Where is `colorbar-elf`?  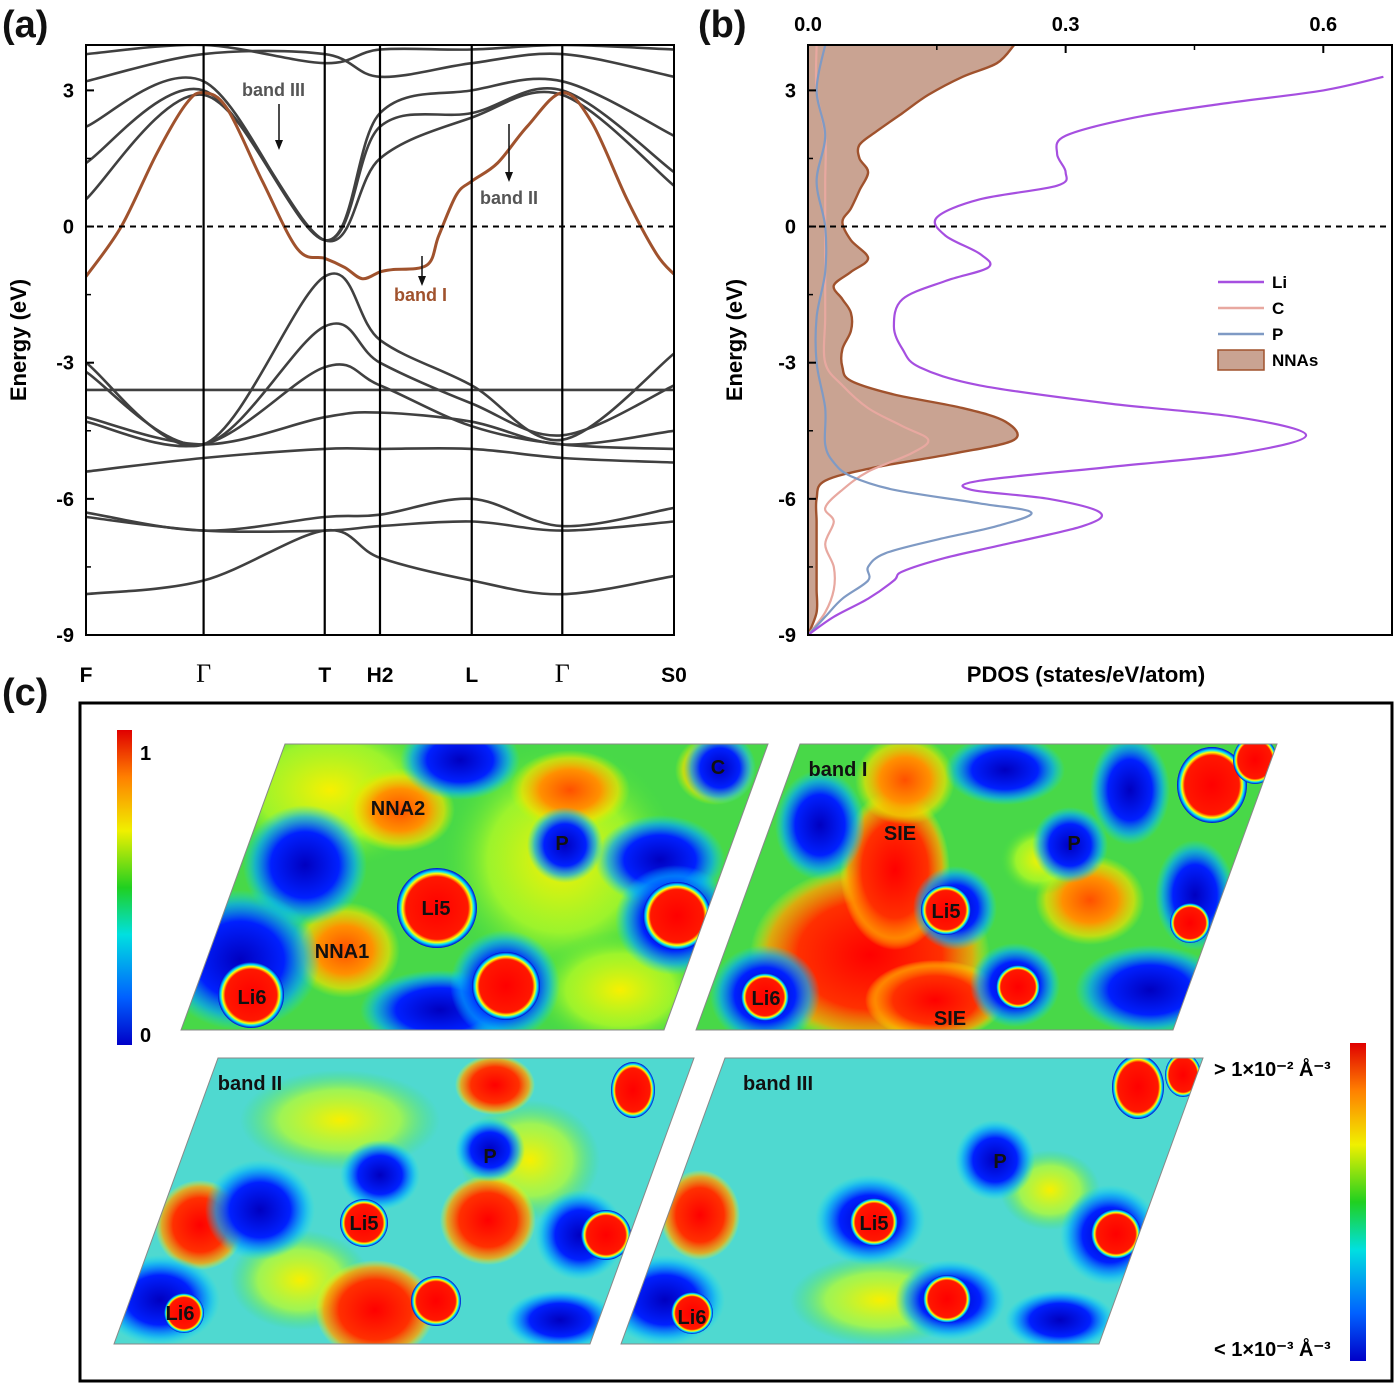 colorbar-elf is located at coordinates (124, 887).